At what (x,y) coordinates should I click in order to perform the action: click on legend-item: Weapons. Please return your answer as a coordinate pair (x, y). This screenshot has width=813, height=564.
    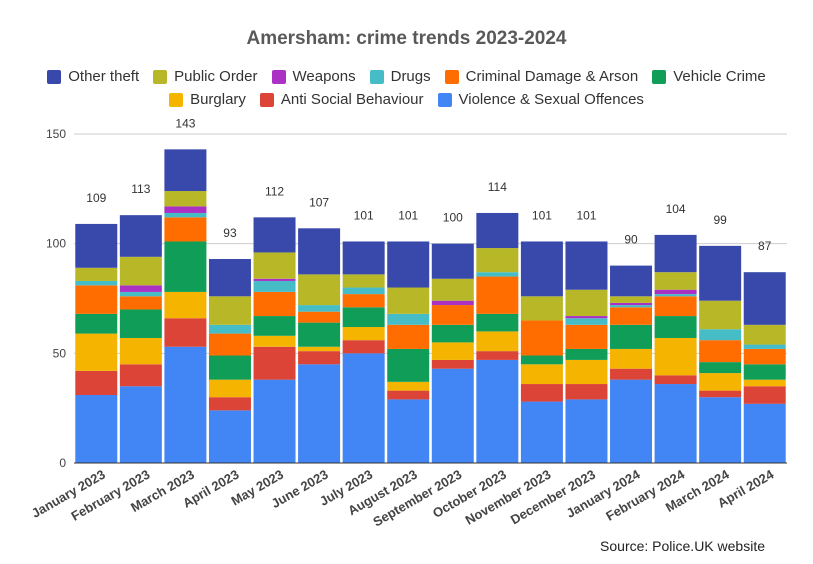
    Looking at the image, I should click on (313, 76).